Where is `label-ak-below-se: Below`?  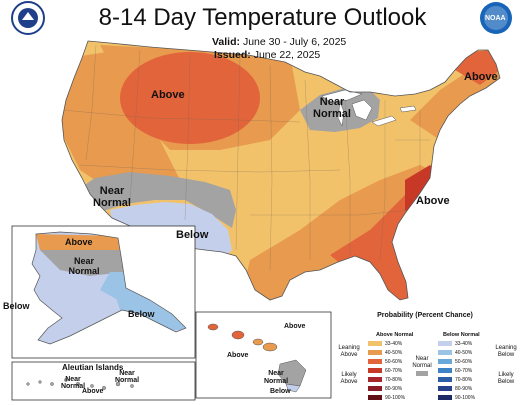
label-ak-below-se: Below is located at coordinates (141, 314).